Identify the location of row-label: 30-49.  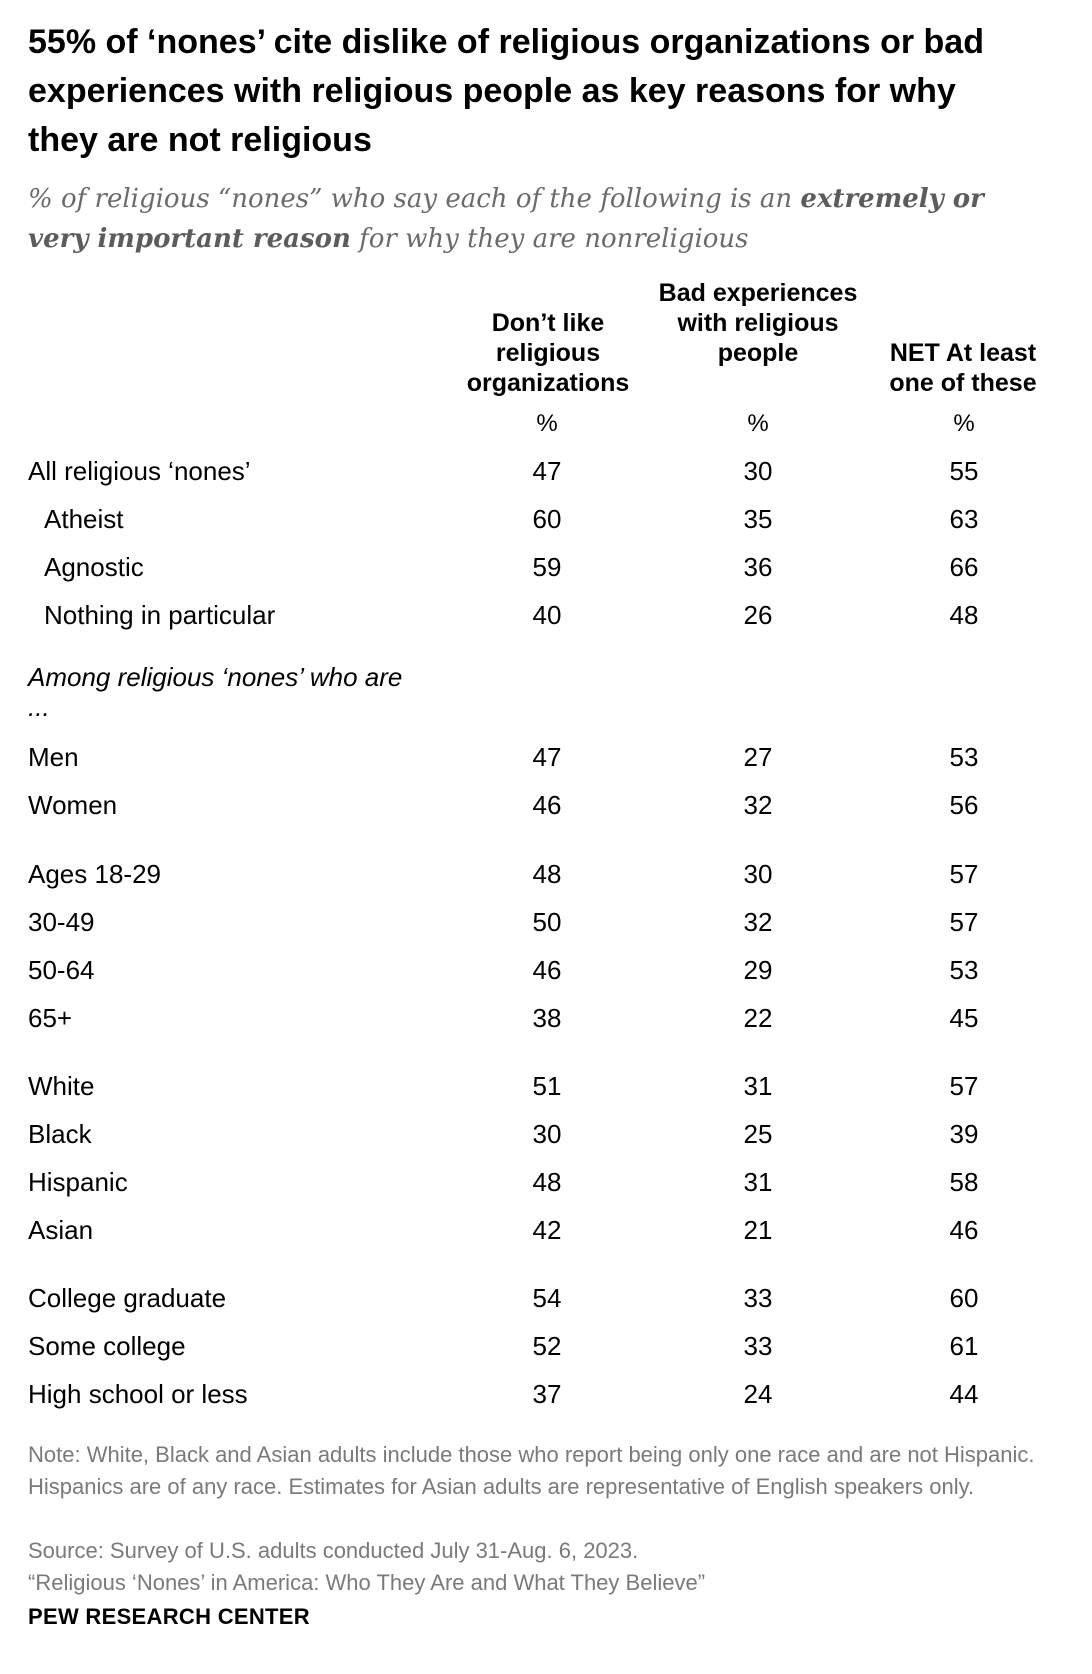
(61, 922).